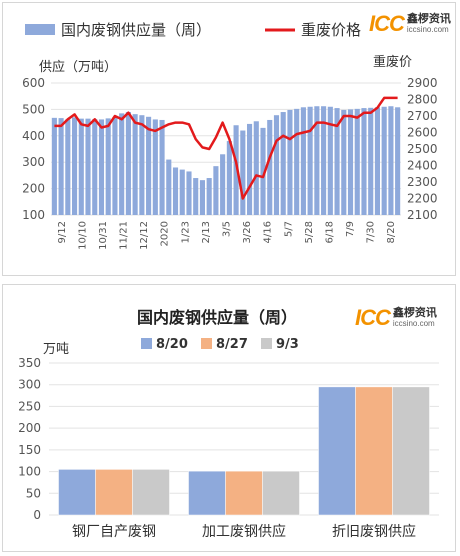 This screenshot has width=460, height=556. What do you see at coordinates (33, 109) in the screenshot?
I see `left-tick-label: 500` at bounding box center [33, 109].